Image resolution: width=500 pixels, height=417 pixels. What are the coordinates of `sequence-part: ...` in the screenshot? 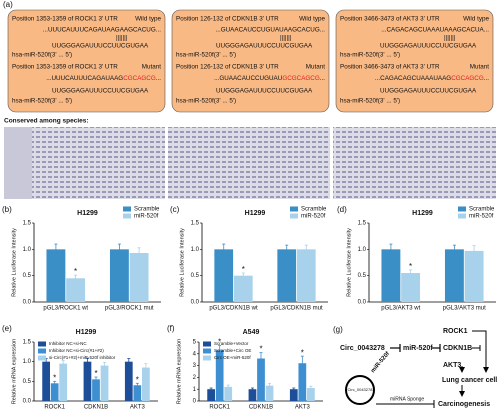 It's located at (486, 78).